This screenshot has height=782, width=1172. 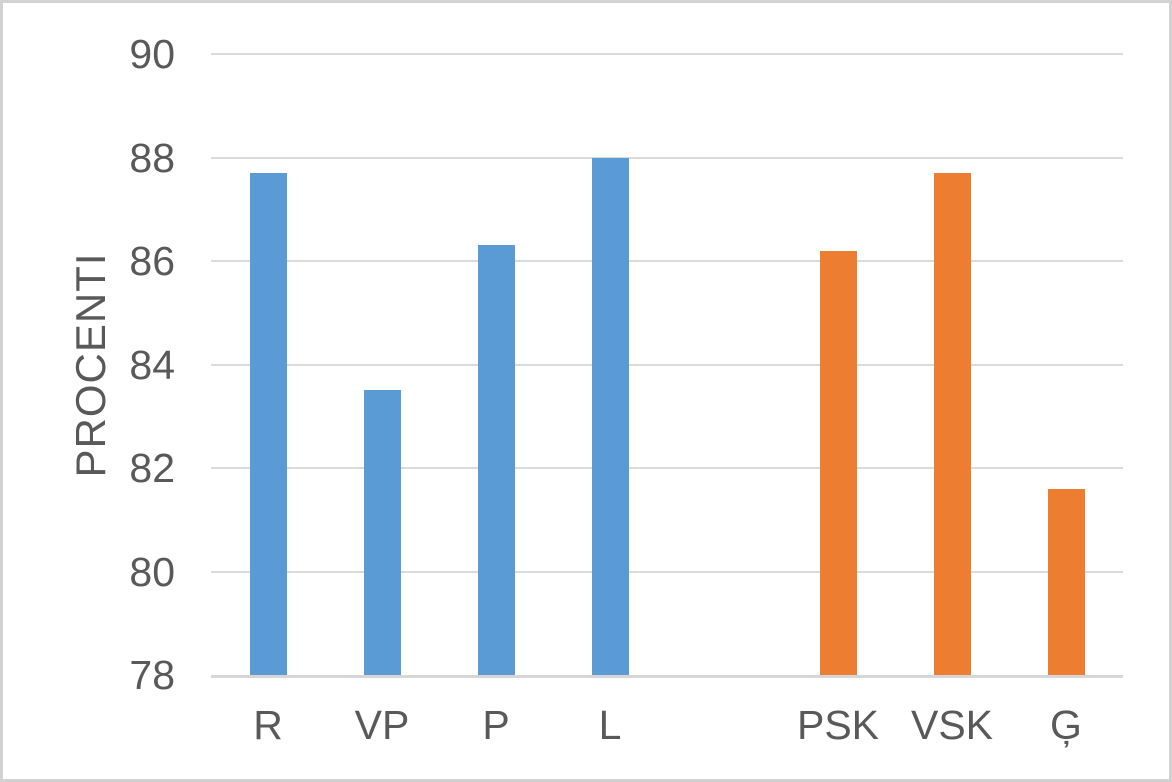 What do you see at coordinates (1066, 725) in the screenshot?
I see `x-tick-label: Ģ` at bounding box center [1066, 725].